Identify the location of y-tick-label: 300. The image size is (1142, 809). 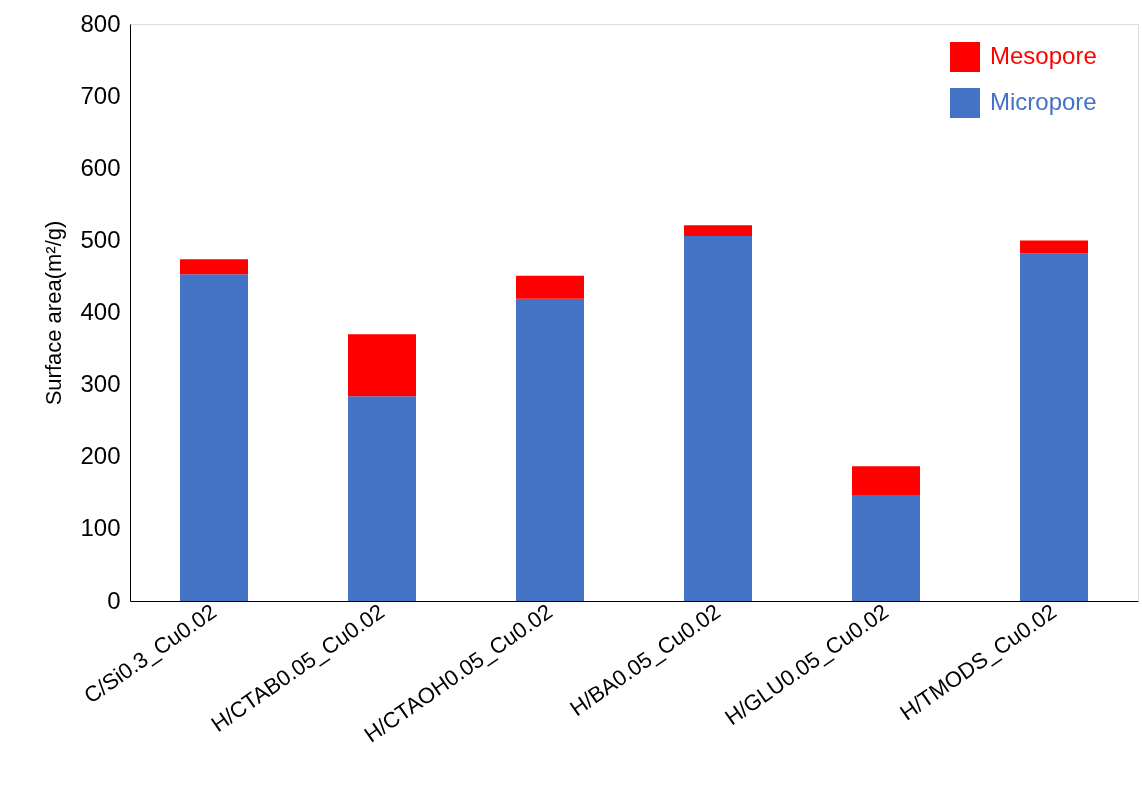
(100, 384).